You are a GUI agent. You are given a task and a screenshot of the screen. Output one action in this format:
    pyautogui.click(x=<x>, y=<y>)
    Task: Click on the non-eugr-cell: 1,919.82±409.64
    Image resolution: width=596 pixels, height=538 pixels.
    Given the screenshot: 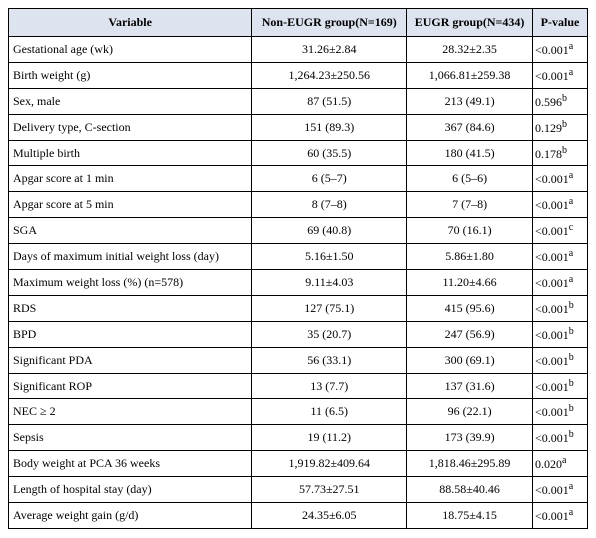 What is the action you would take?
    pyautogui.click(x=329, y=464)
    